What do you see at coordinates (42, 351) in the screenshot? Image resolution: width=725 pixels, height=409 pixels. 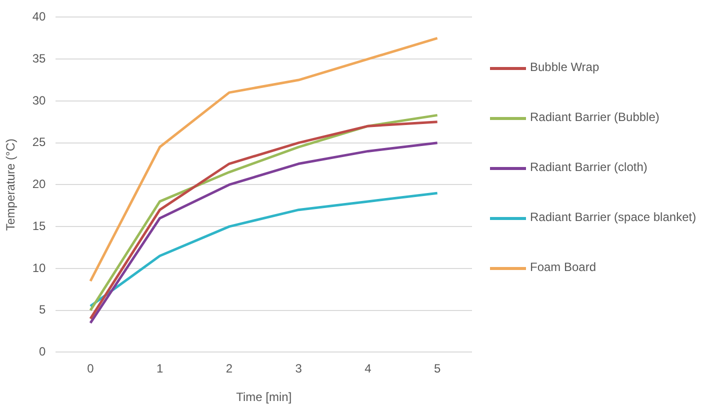 I see `y-tick-label: 0` at bounding box center [42, 351].